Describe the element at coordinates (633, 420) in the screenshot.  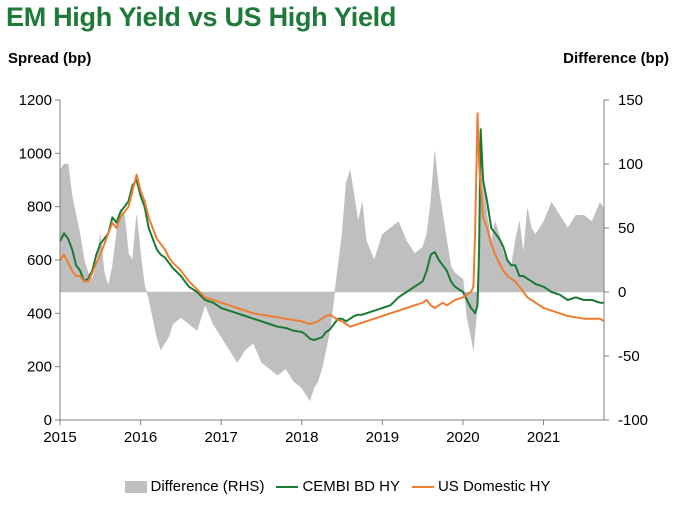
I see `right-tick-label: -100` at that location.